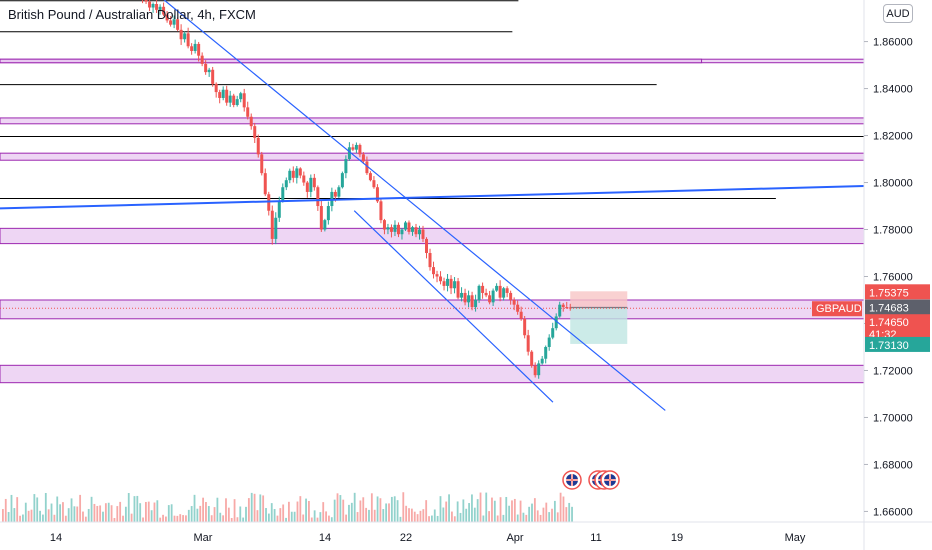 The image size is (932, 550). What do you see at coordinates (898, 13) in the screenshot?
I see `currency-button: AUD` at bounding box center [898, 13].